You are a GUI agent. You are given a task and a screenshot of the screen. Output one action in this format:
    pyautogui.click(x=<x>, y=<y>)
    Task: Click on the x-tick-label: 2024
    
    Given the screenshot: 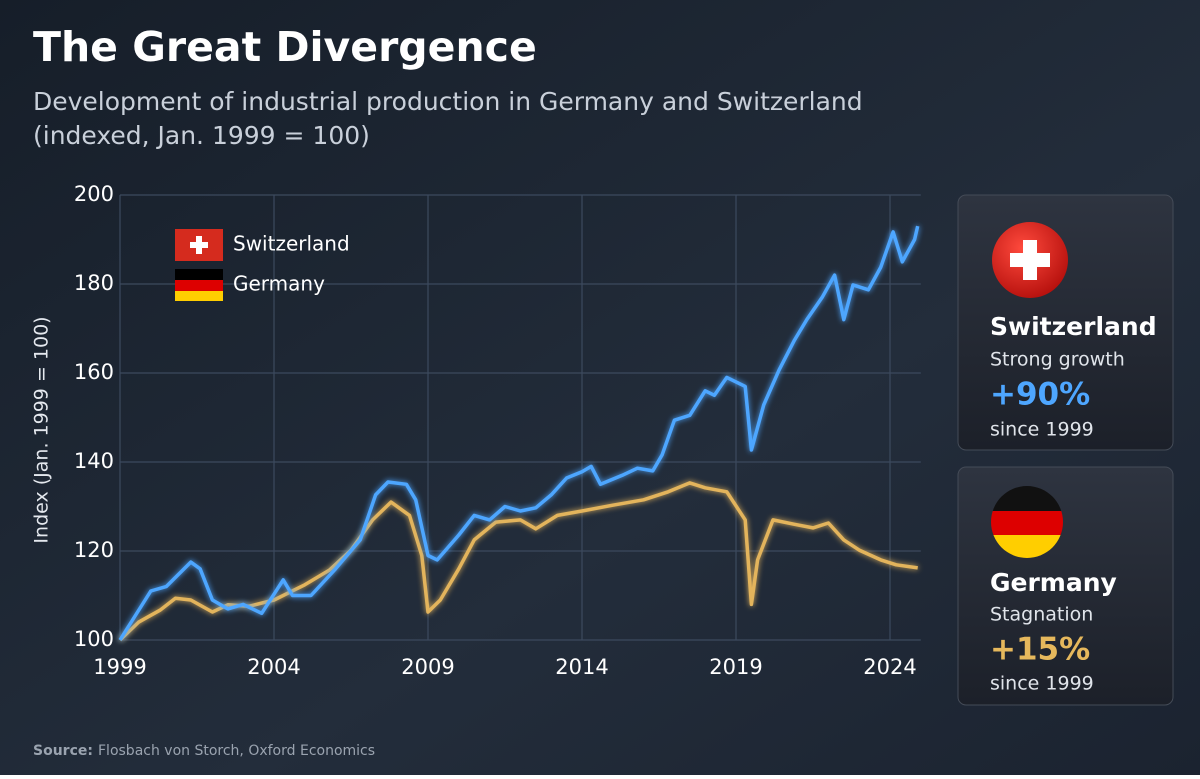 What is the action you would take?
    pyautogui.click(x=889, y=667)
    